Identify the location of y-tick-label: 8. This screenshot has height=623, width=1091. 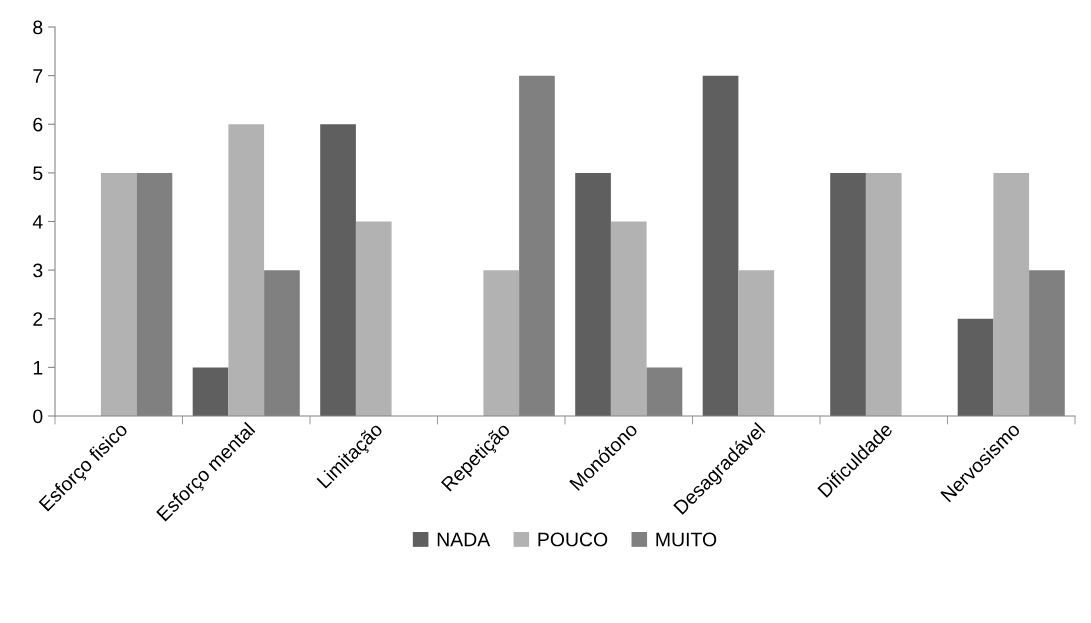
(38, 27).